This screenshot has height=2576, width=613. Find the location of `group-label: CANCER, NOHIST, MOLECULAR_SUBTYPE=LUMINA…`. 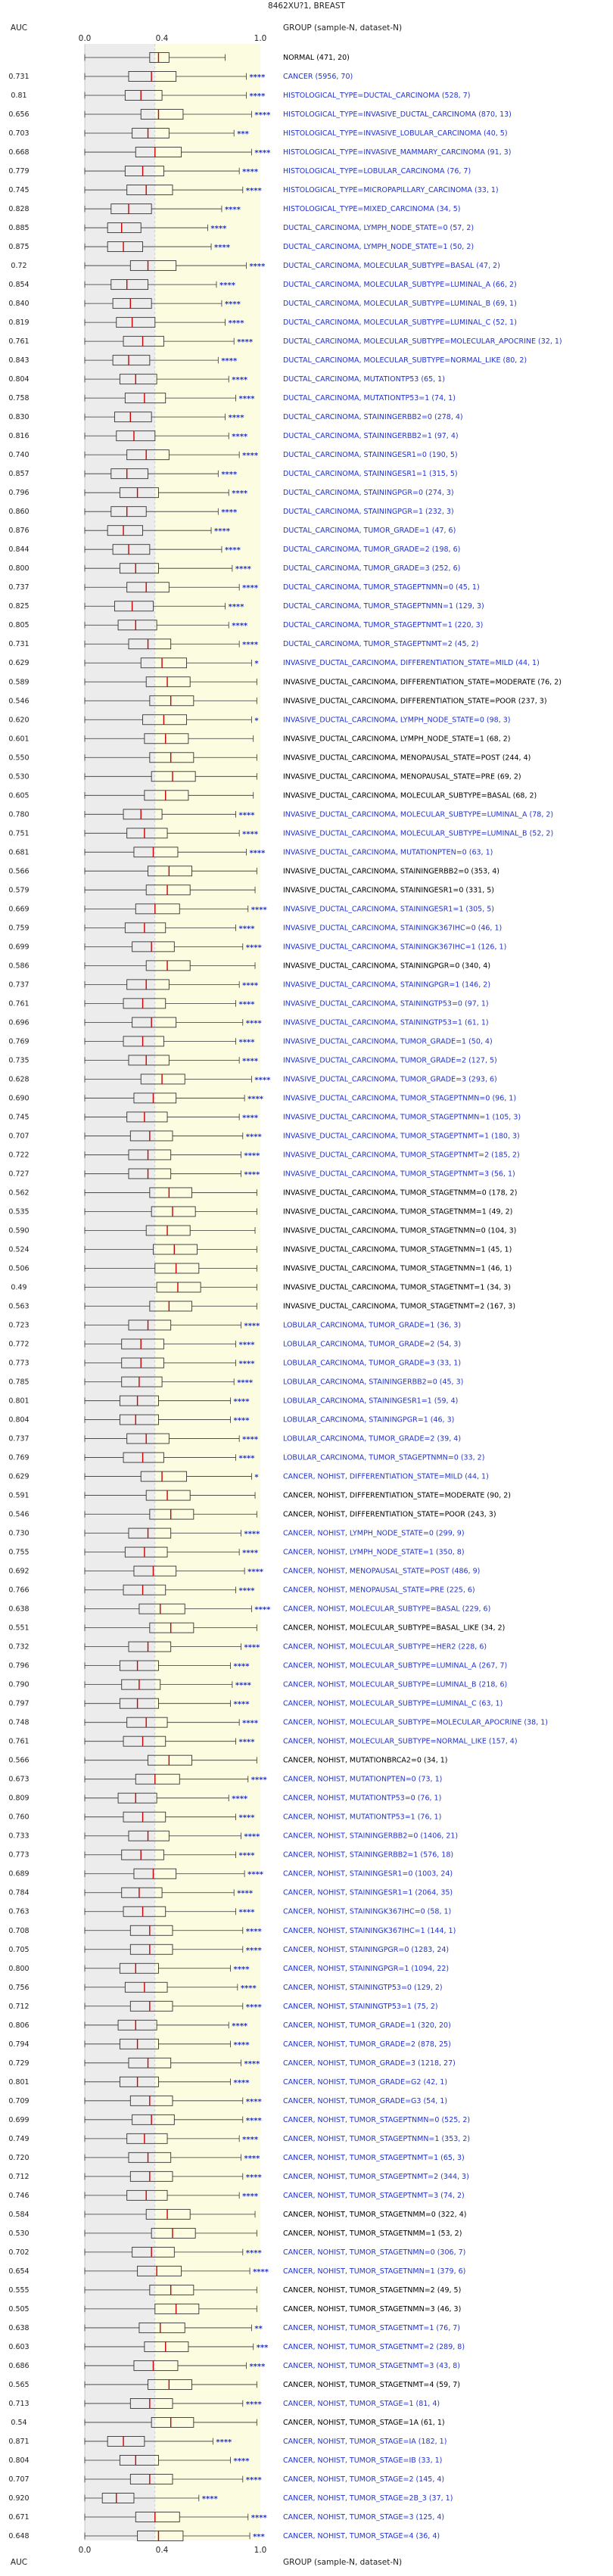

group-label: CANCER, NOHIST, MOLECULAR_SUBTYPE=LUMINA… is located at coordinates (395, 1666).